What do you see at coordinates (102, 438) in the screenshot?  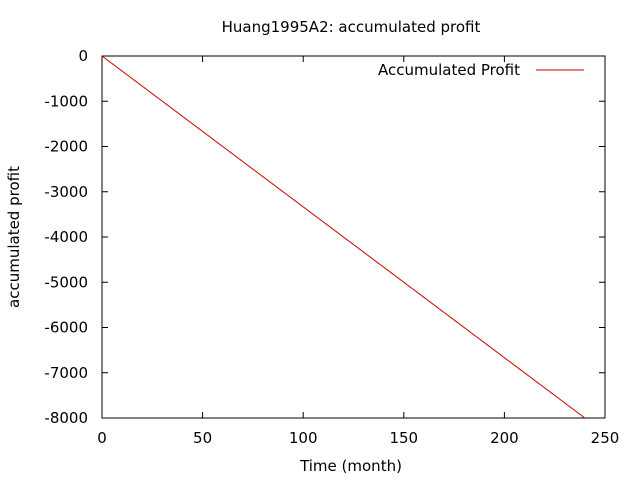 I see `x-tick-label: 0` at bounding box center [102, 438].